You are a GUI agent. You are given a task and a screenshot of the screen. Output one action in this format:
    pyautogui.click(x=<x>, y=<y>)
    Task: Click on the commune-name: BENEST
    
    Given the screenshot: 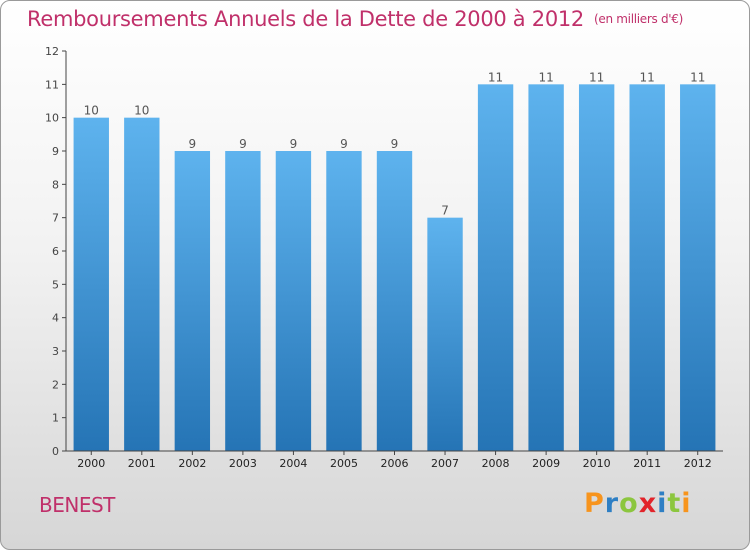 What is the action you would take?
    pyautogui.click(x=77, y=505)
    